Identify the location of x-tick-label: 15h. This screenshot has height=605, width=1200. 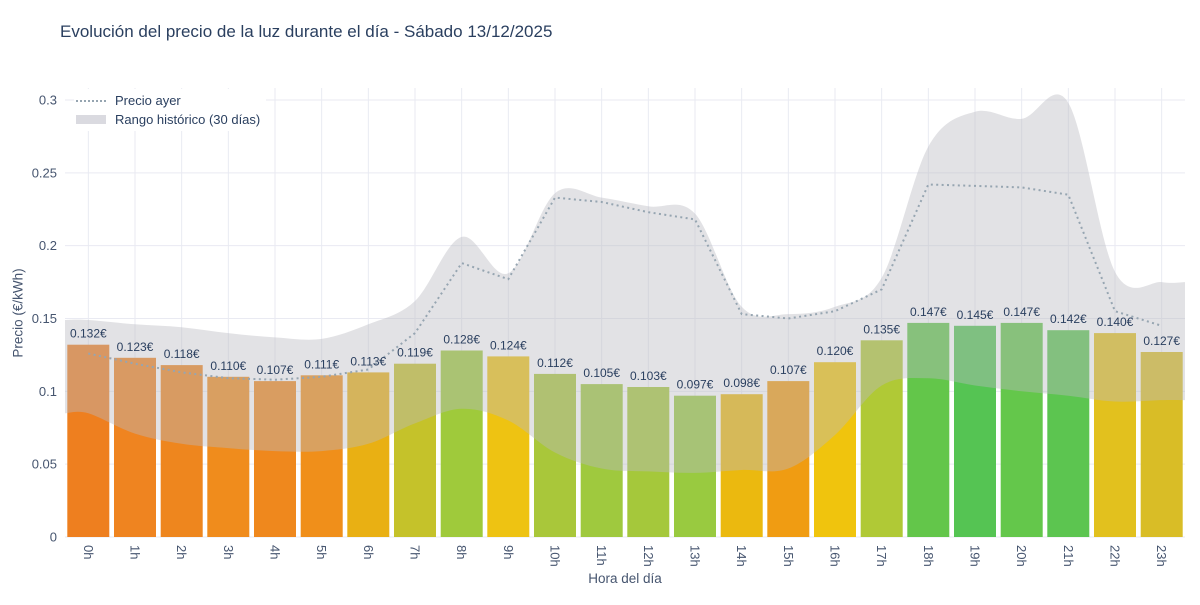
(788, 556).